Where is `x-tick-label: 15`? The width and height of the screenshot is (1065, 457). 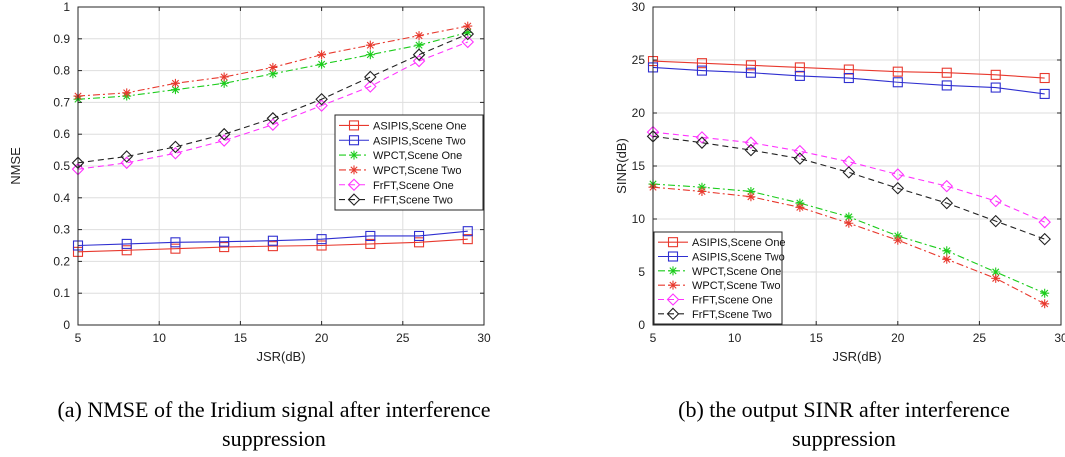
x-tick-label: 15 is located at coordinates (817, 338).